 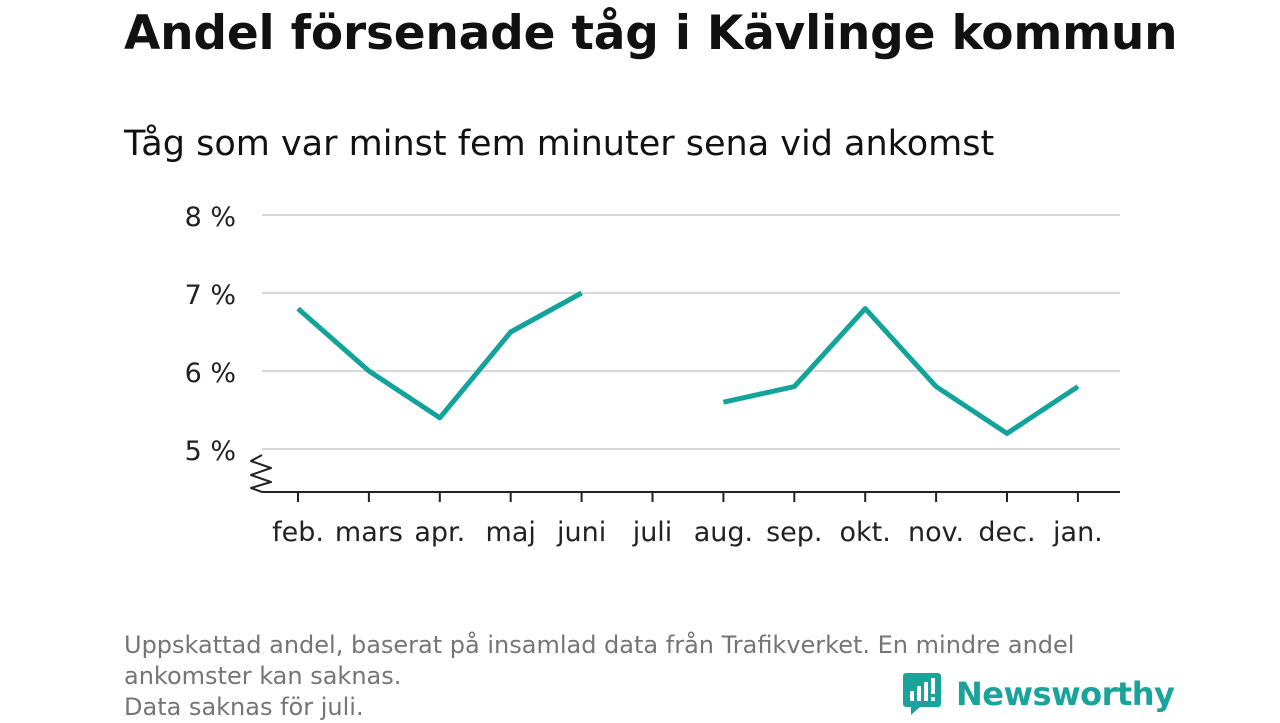 I want to click on y-axis-tick-labels: 5 % 6 % 7 % 8 %, so click(x=210, y=334).